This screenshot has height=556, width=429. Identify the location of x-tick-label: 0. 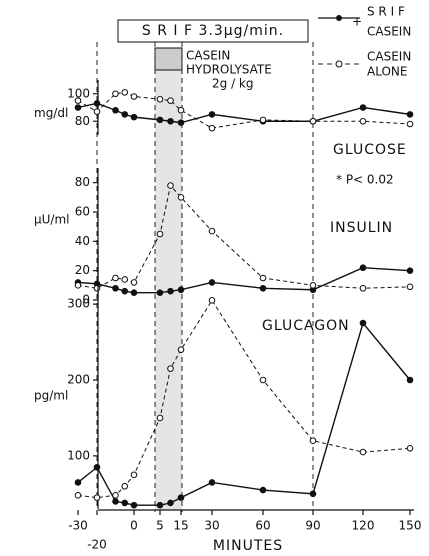
(134, 526).